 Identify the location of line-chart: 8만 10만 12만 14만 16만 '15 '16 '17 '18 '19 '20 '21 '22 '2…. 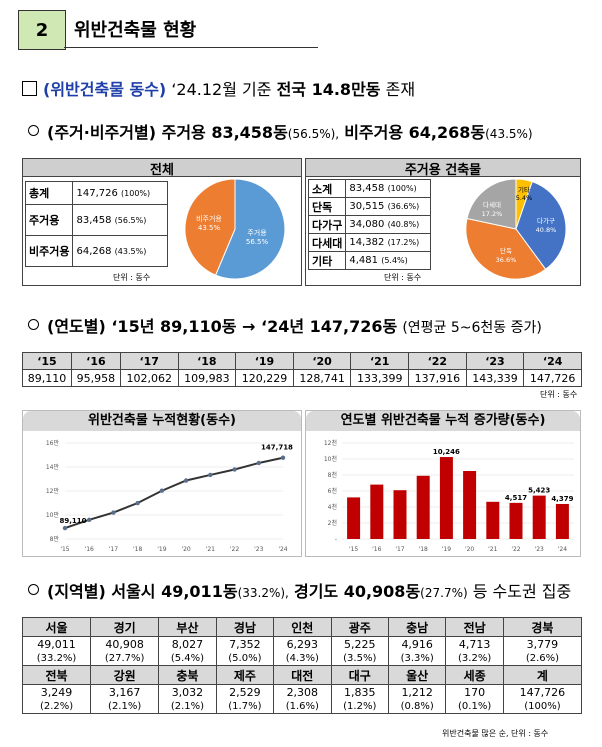
(169, 496).